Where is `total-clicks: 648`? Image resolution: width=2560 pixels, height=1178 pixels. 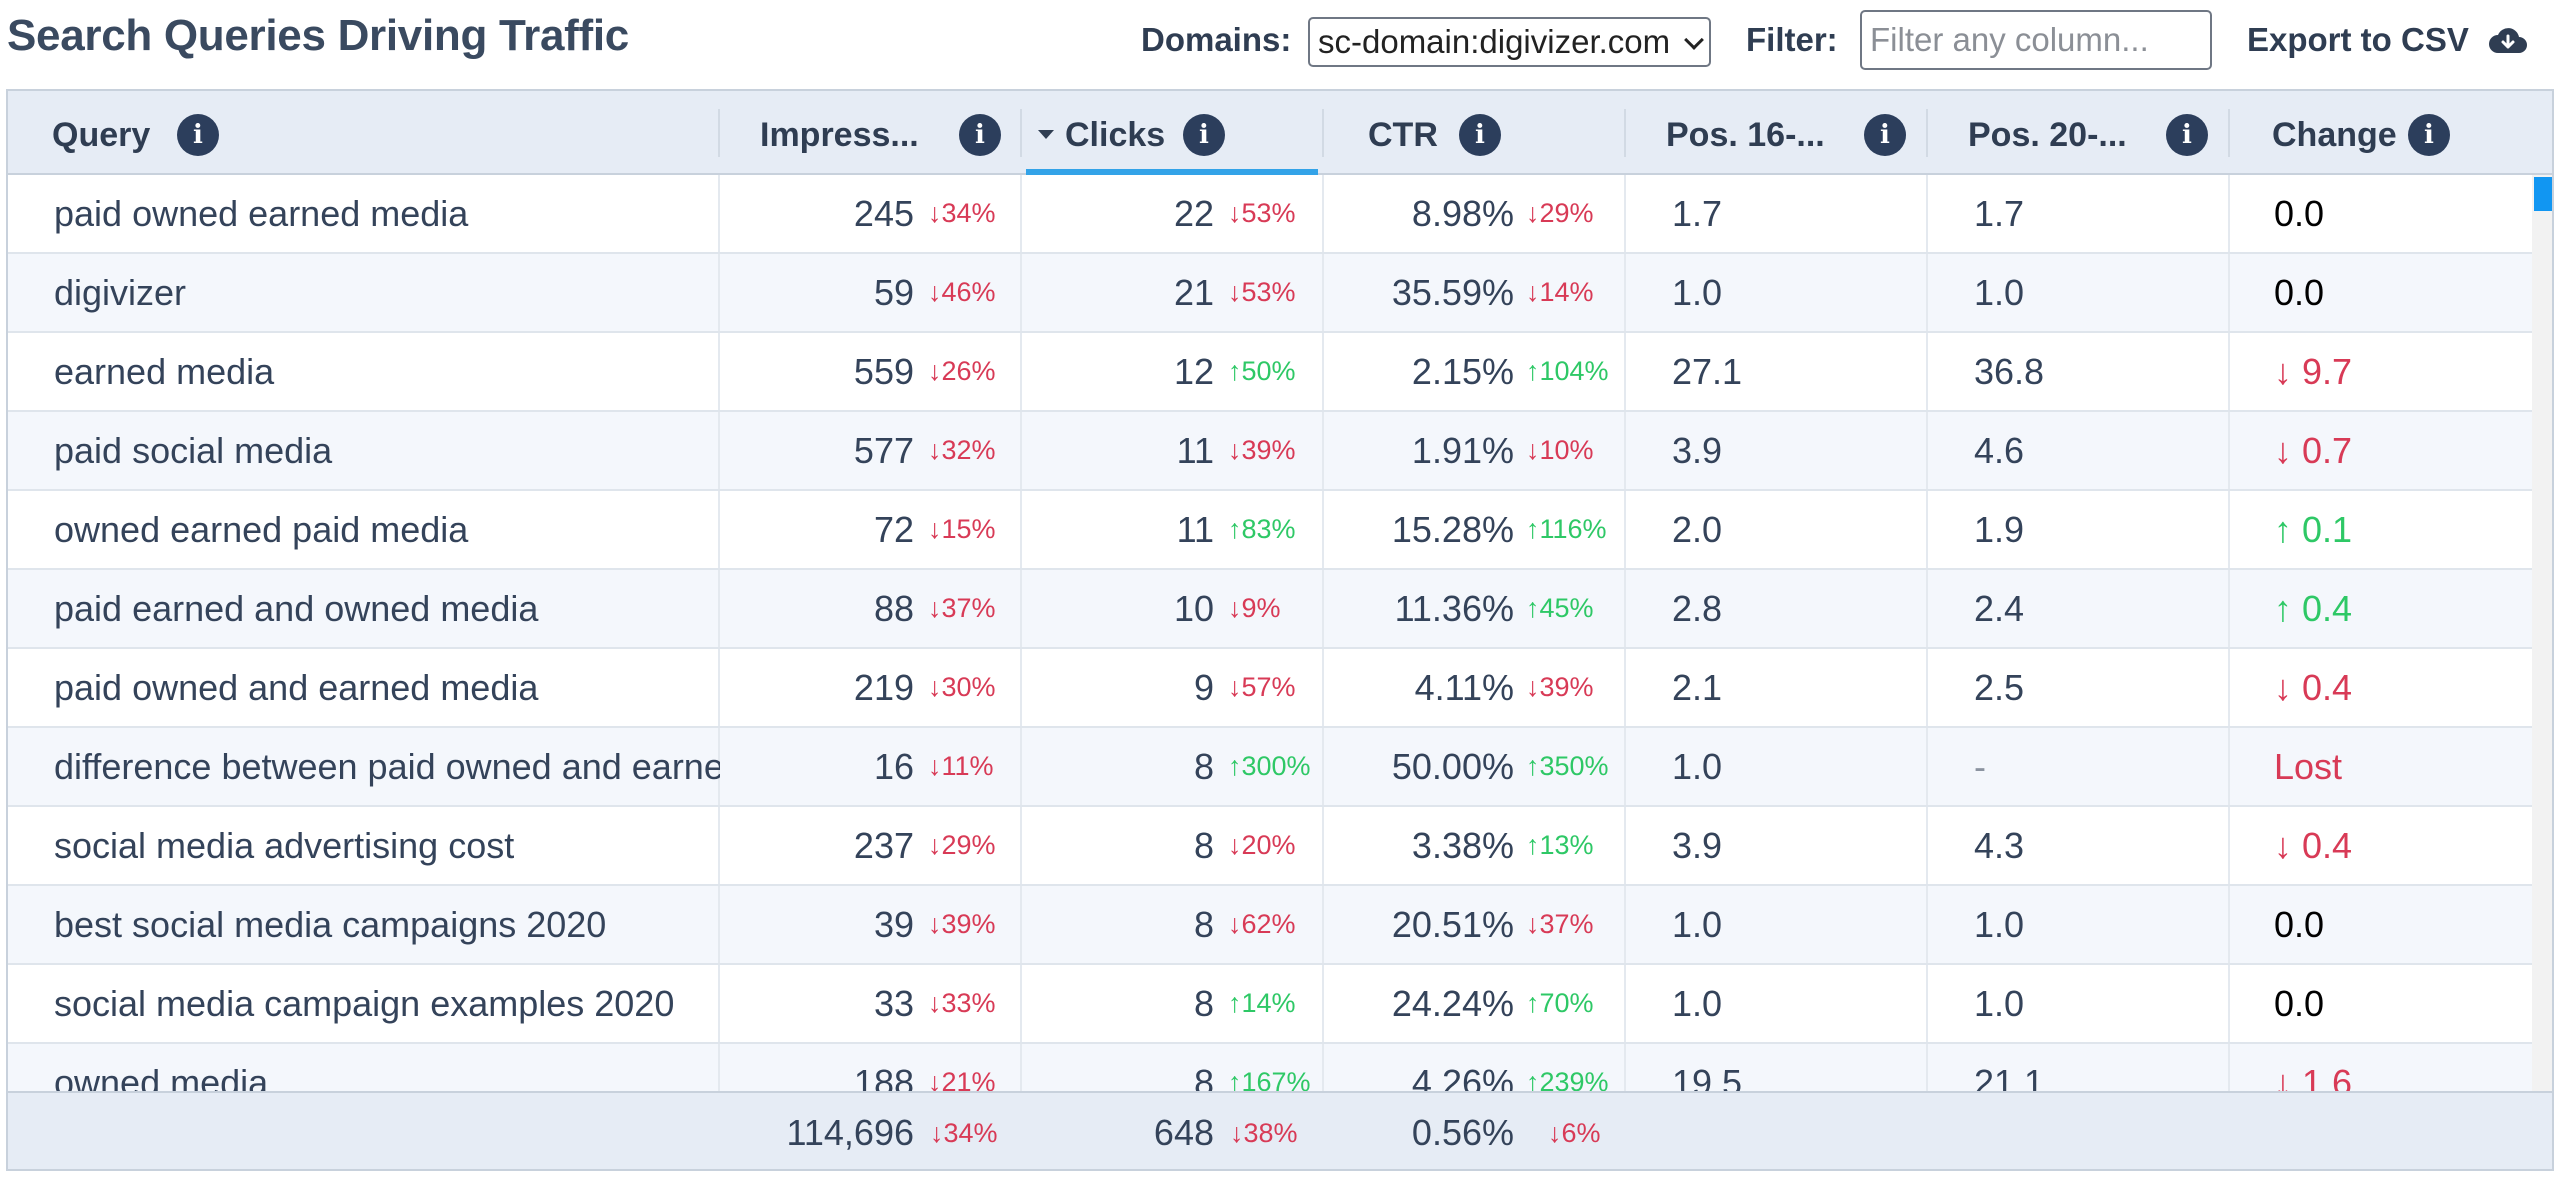 total-clicks: 648 is located at coordinates (1183, 1132).